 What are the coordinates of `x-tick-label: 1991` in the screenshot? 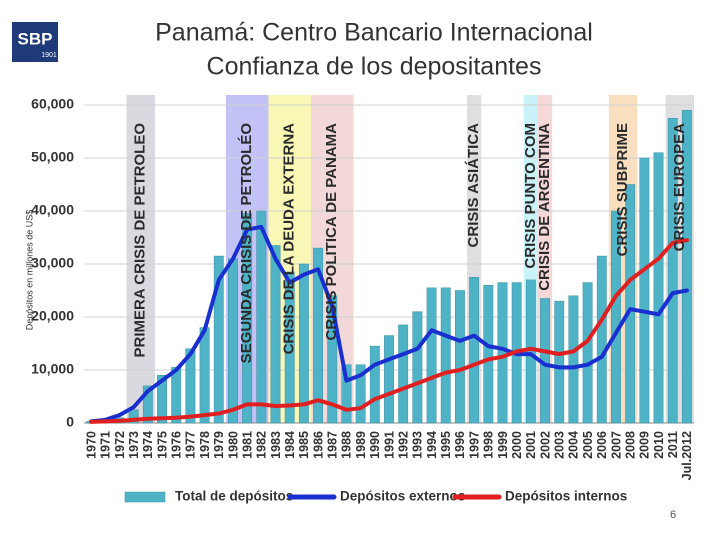 It's located at (389, 445).